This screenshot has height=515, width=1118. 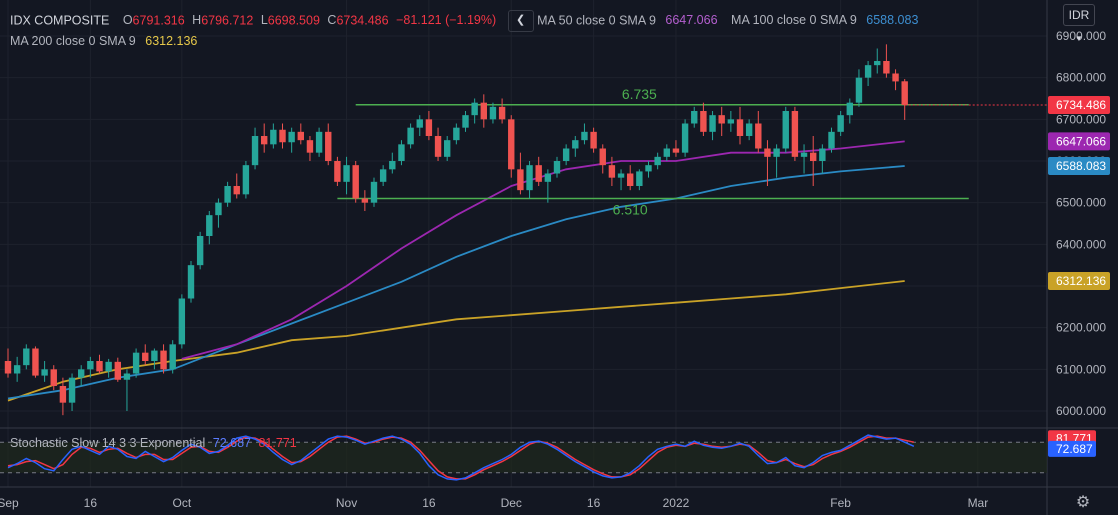 What do you see at coordinates (227, 20) in the screenshot?
I see `high-value: 6796.712` at bounding box center [227, 20].